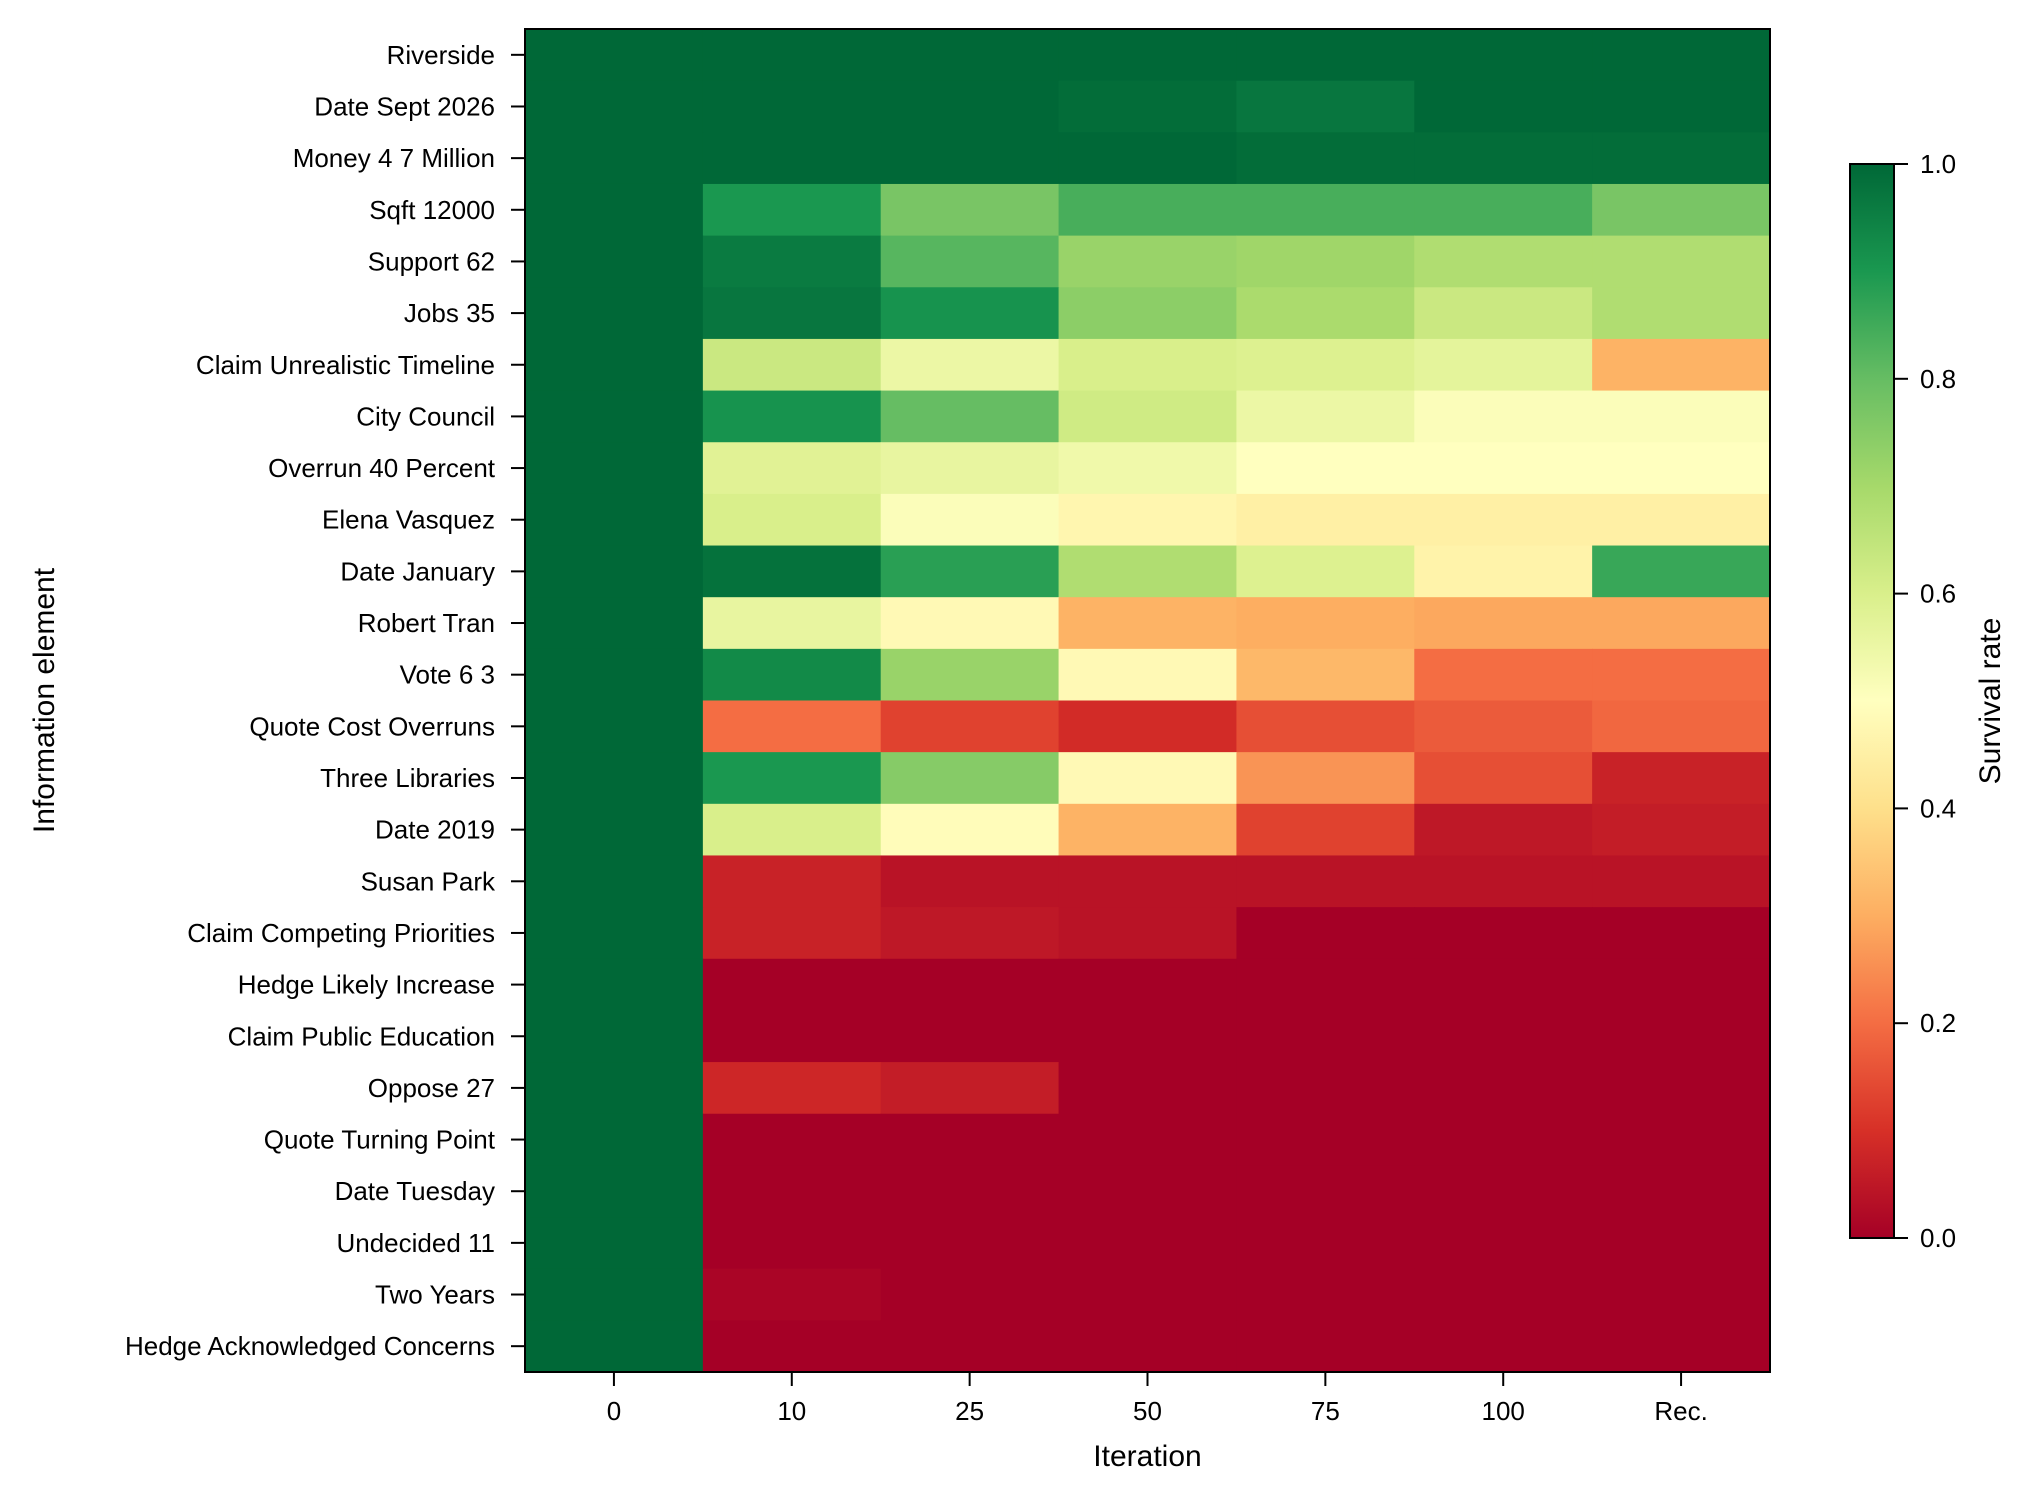  What do you see at coordinates (1938, 1238) in the screenshot?
I see `colorbar-tick-label: 0.0` at bounding box center [1938, 1238].